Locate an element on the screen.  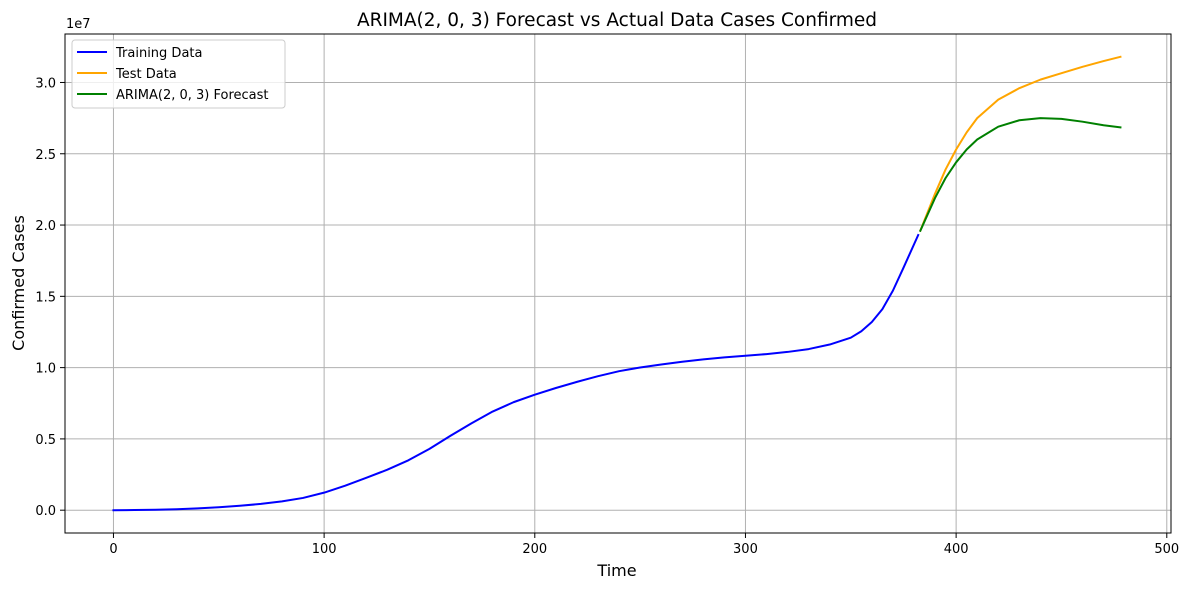
y-tick-label: 0.5 is located at coordinates (45, 440).